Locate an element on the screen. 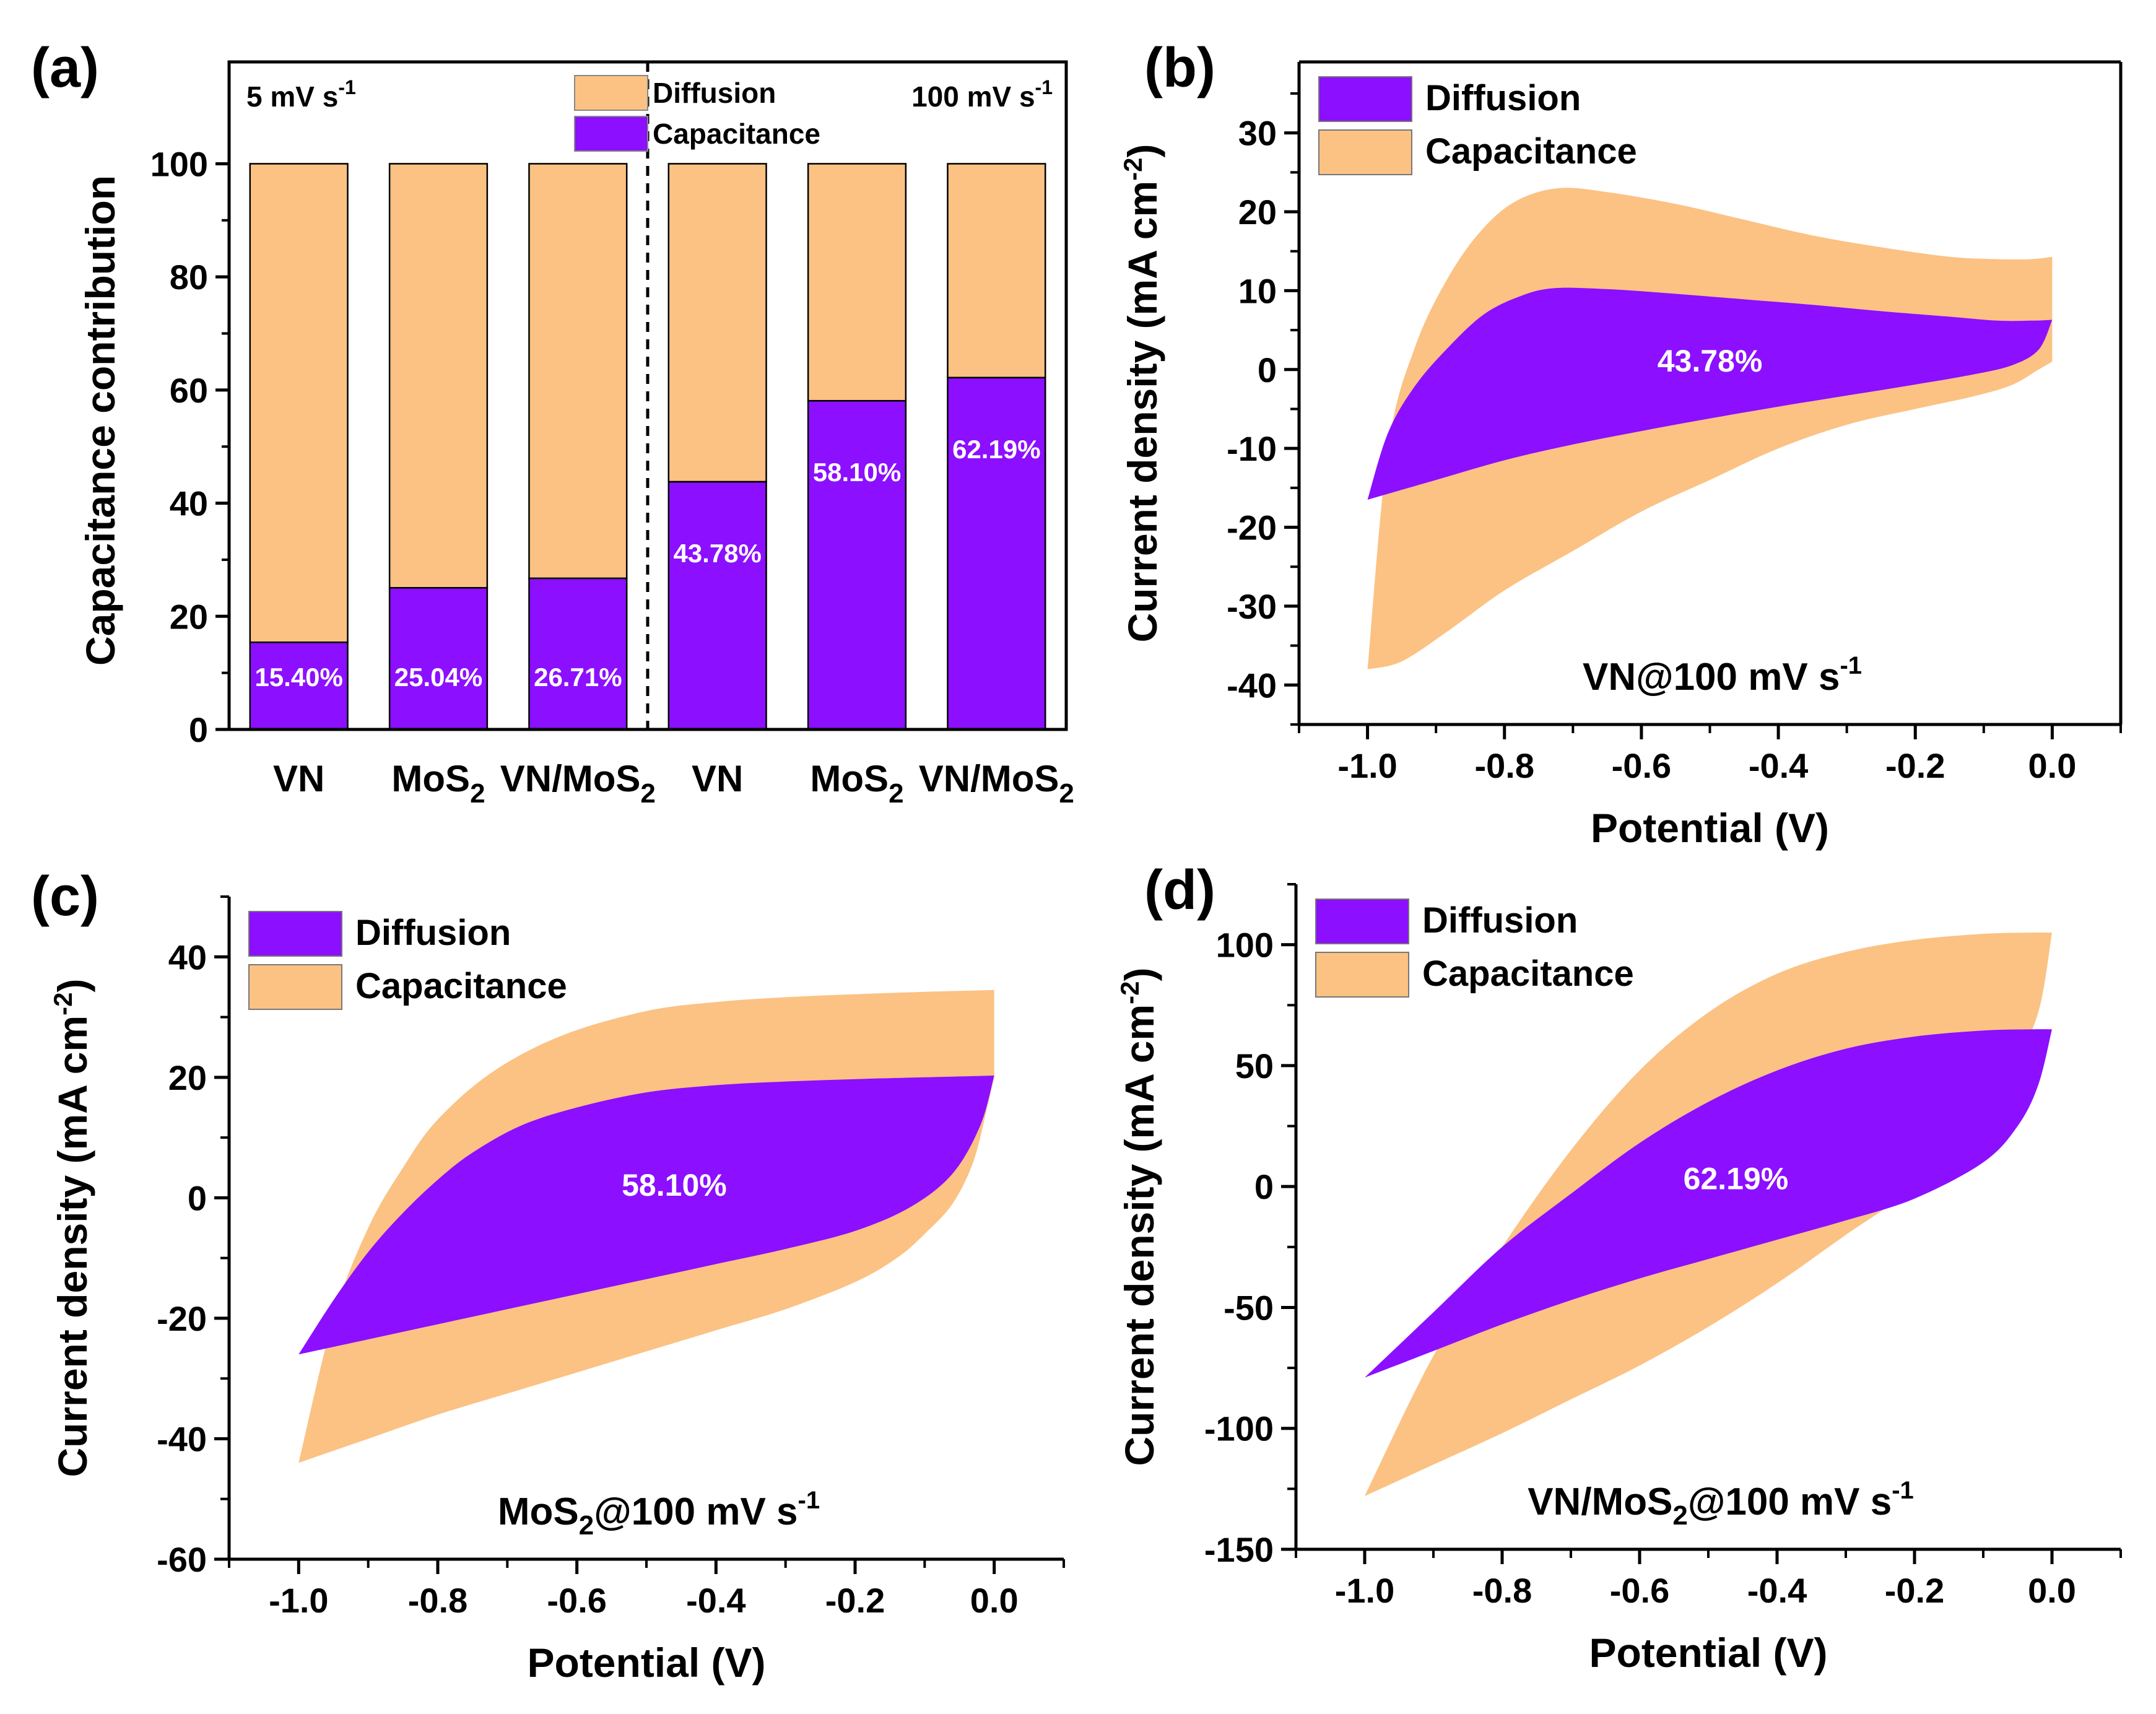 The width and height of the screenshot is (2156, 1714). bar-data-label-2: 26.71% is located at coordinates (578, 677).